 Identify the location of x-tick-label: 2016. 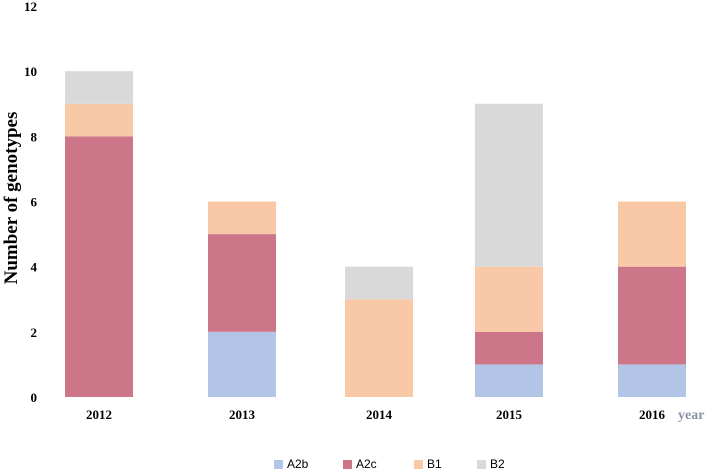
(652, 414).